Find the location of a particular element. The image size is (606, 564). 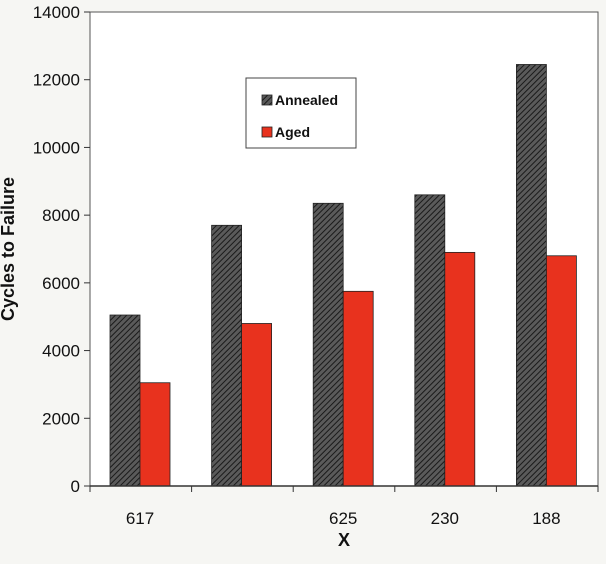

legend-swatch-aged is located at coordinates (267, 132).